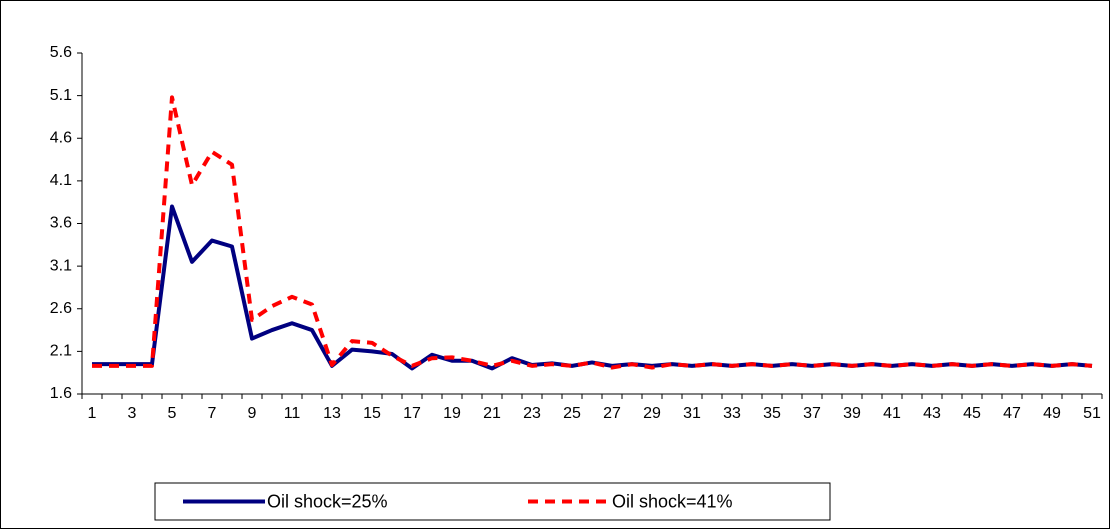 This screenshot has width=1110, height=529. What do you see at coordinates (452, 413) in the screenshot?
I see `x-tick-label: 19` at bounding box center [452, 413].